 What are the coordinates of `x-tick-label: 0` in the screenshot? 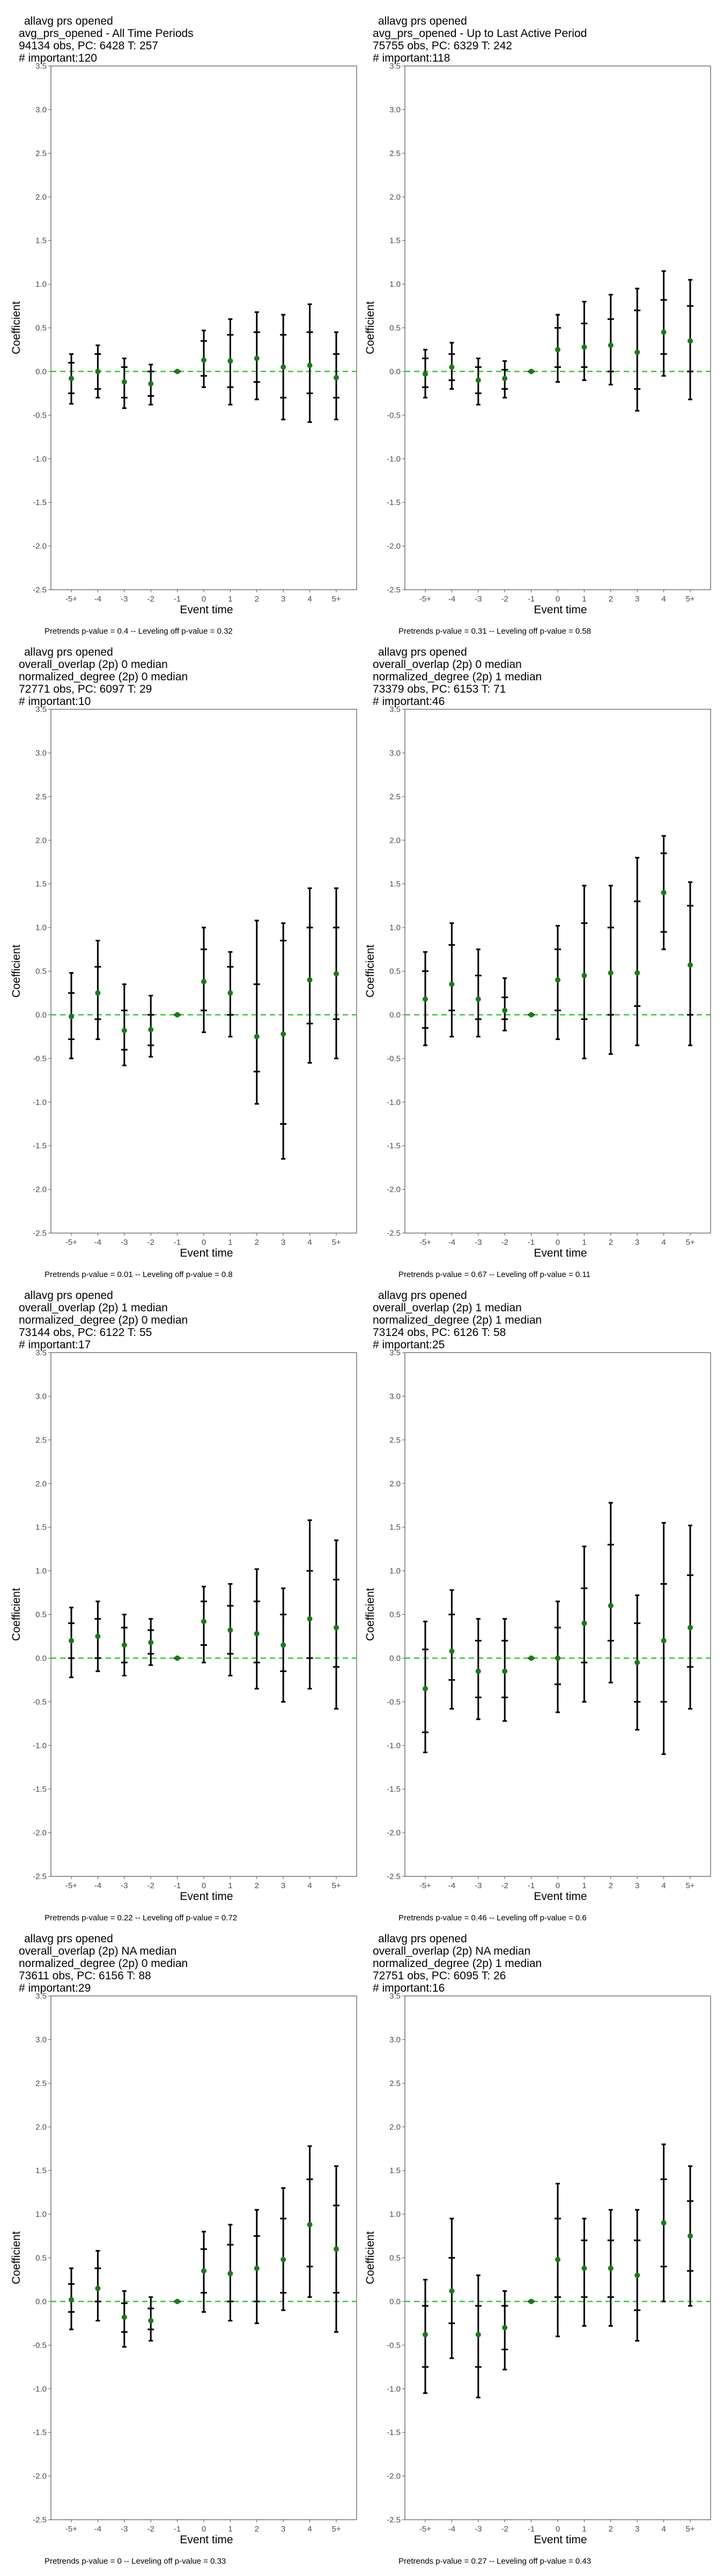 It's located at (204, 1242).